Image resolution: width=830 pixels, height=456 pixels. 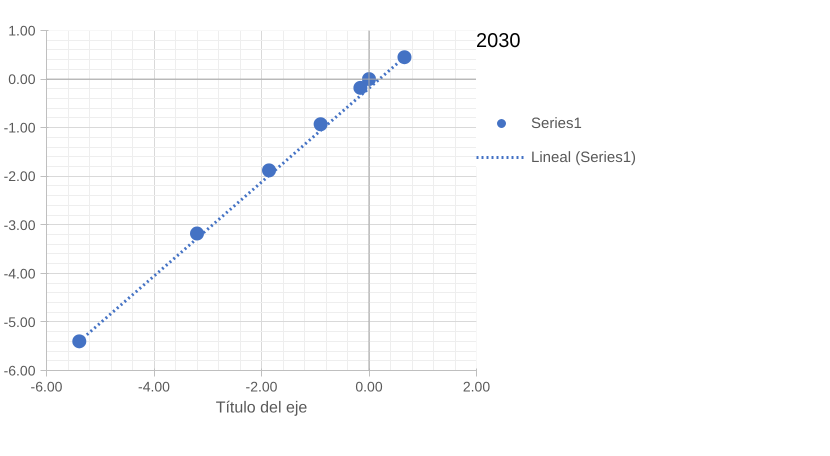 I want to click on chart-title: 2030, so click(x=499, y=41).